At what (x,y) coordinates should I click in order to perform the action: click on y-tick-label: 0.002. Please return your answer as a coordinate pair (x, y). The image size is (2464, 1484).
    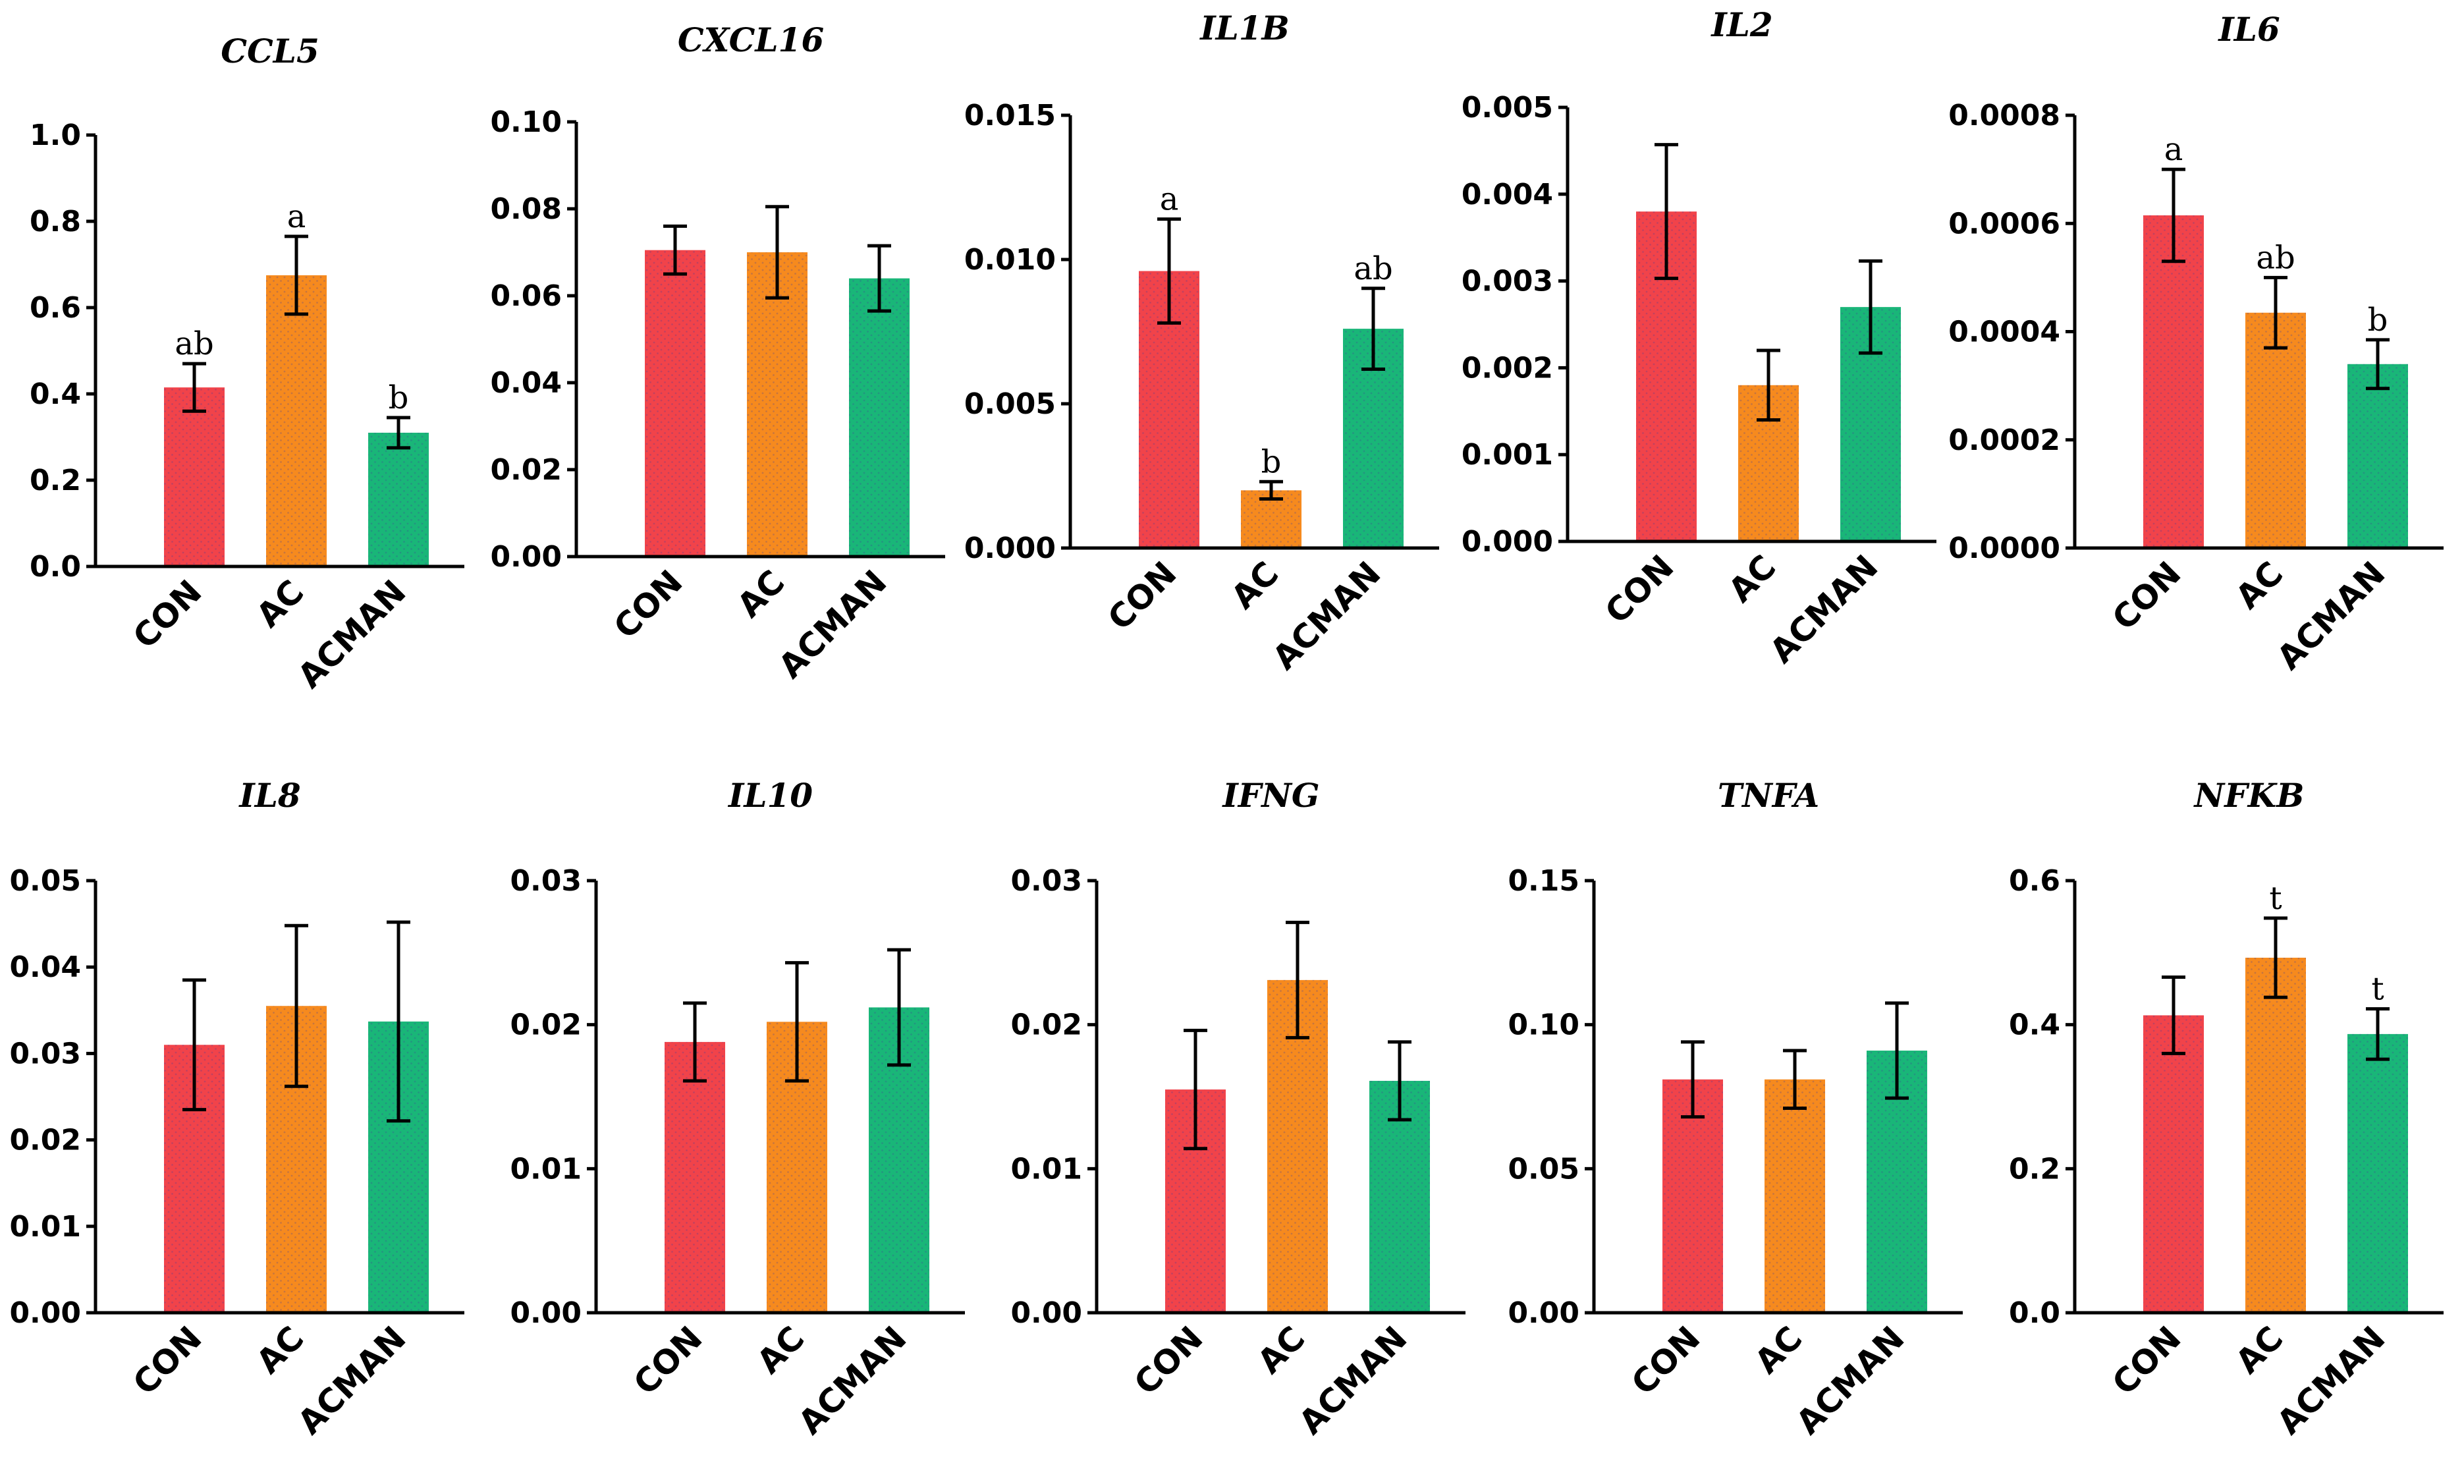
    Looking at the image, I should click on (1508, 368).